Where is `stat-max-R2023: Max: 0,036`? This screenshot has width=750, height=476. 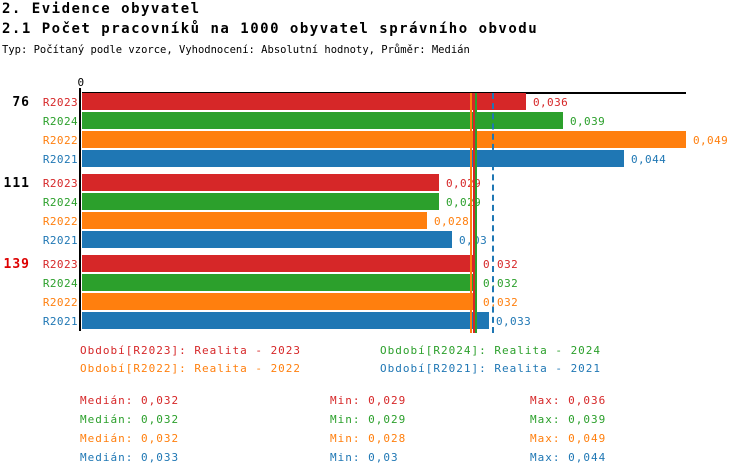 stat-max-R2023: Max: 0,036 is located at coordinates (568, 400).